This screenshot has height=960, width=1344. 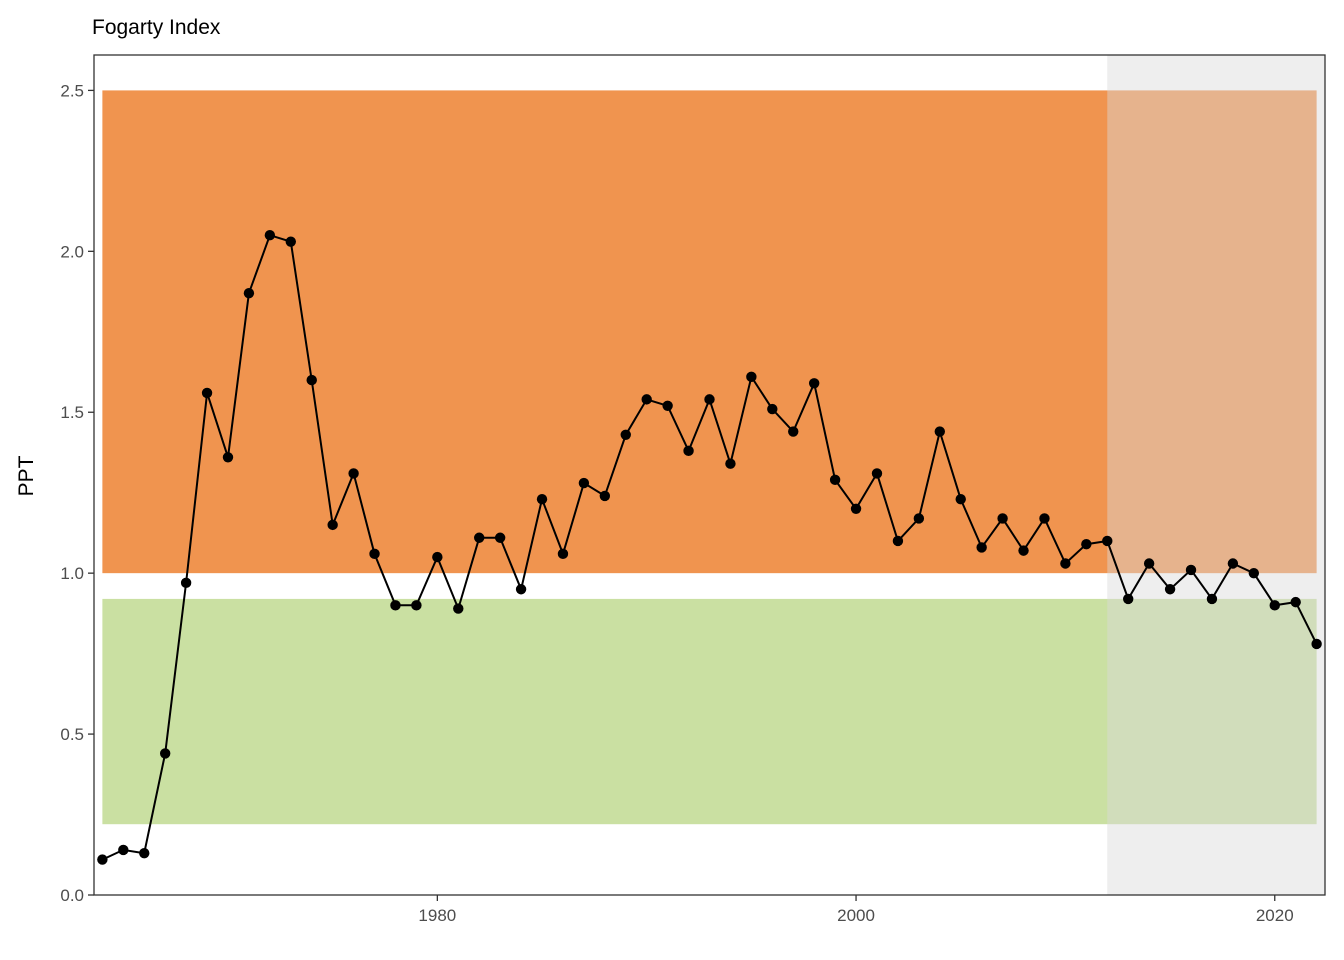 I want to click on shaded-recent-region, so click(x=1216, y=475).